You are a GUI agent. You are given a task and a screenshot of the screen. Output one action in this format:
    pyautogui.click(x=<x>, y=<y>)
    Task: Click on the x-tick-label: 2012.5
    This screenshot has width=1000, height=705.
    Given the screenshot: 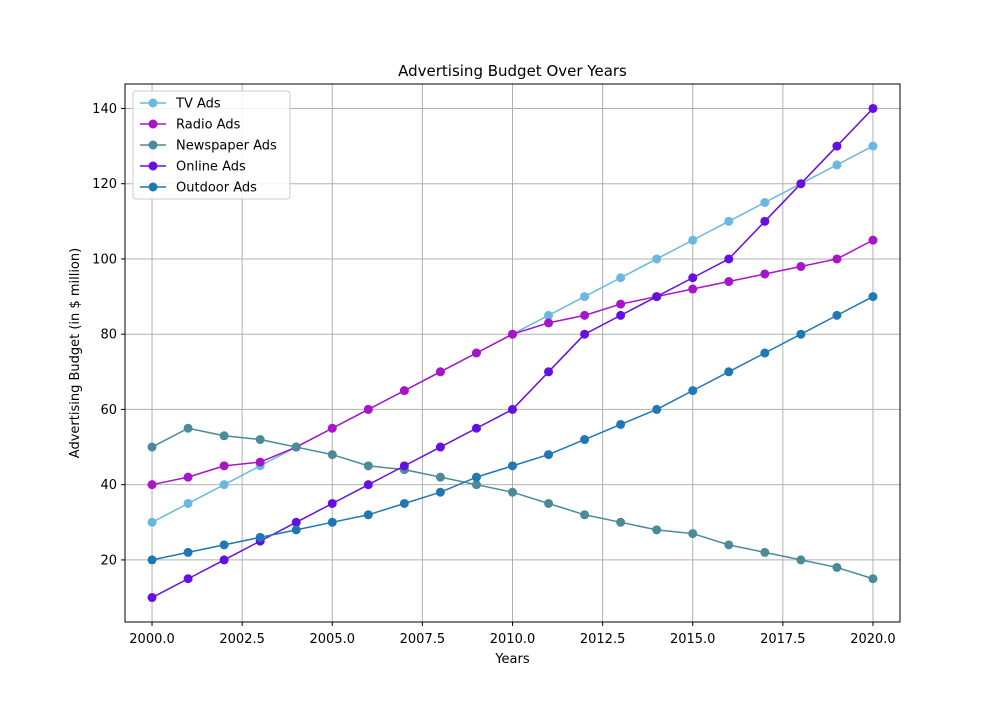 What is the action you would take?
    pyautogui.click(x=603, y=639)
    